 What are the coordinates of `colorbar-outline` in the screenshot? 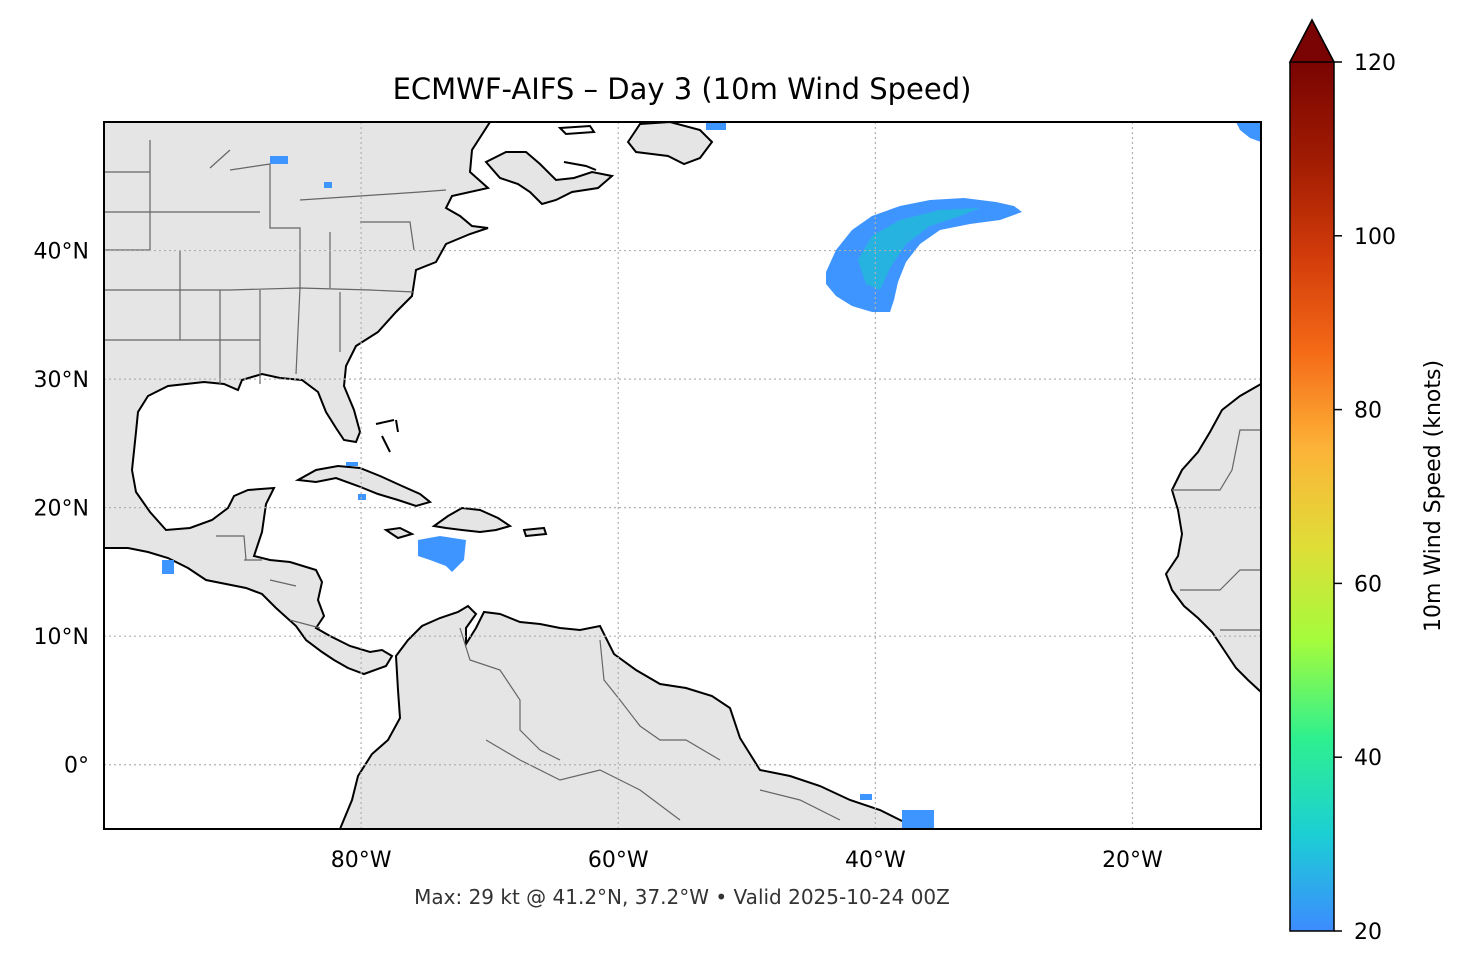 It's located at (1312, 475).